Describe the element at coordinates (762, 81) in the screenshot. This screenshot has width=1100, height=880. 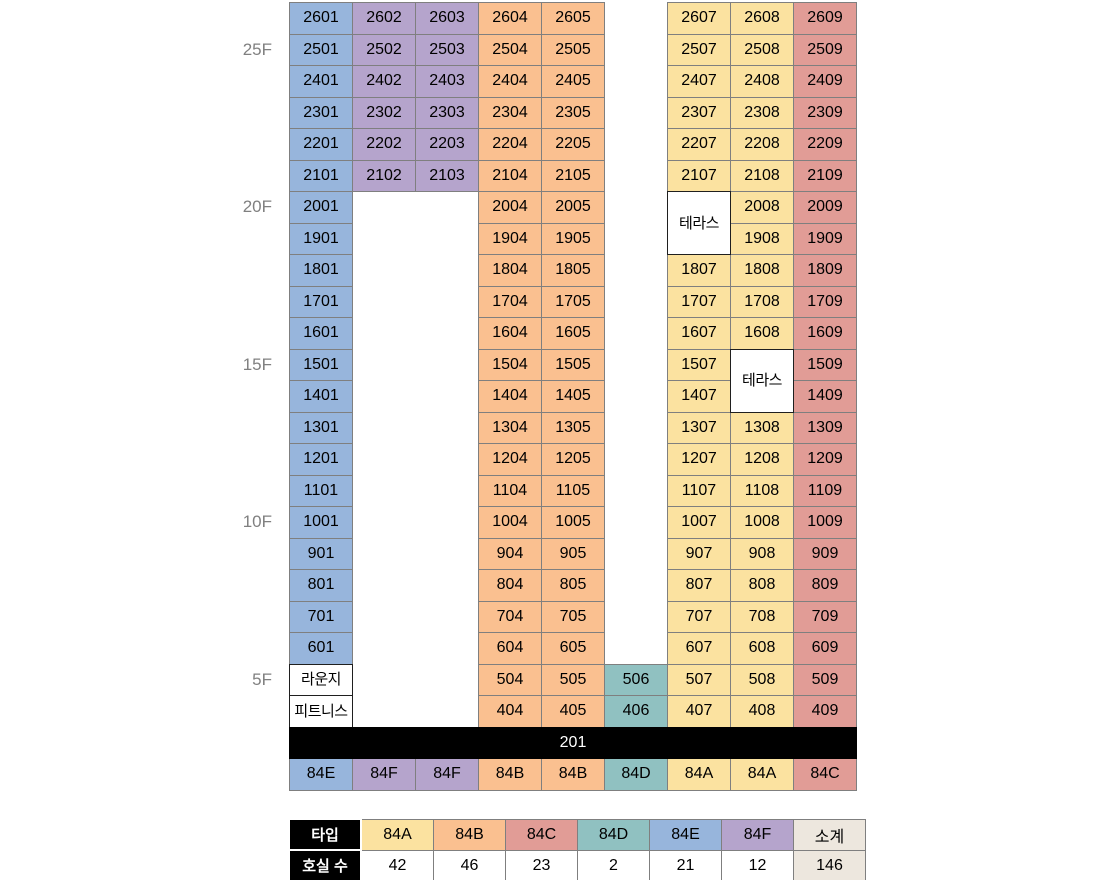
I see `unit-cell-2408: 2408` at that location.